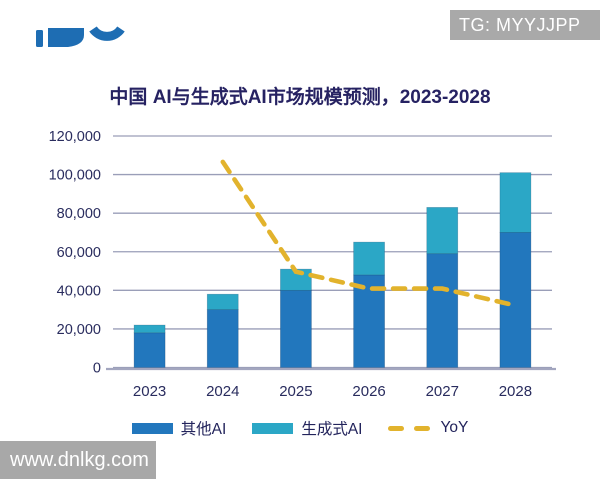 This screenshot has height=480, width=600. I want to click on y-tick-label: 40,000, so click(79, 291).